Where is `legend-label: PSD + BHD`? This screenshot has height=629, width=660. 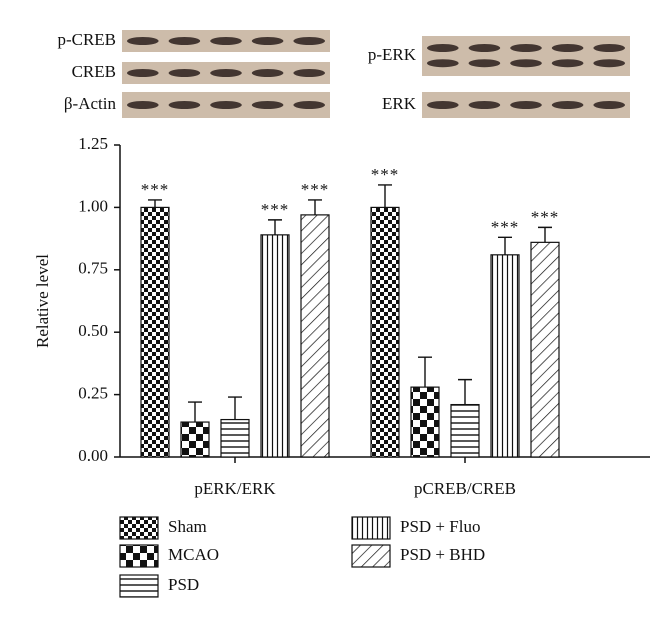
legend-label: PSD + BHD is located at coordinates (442, 554).